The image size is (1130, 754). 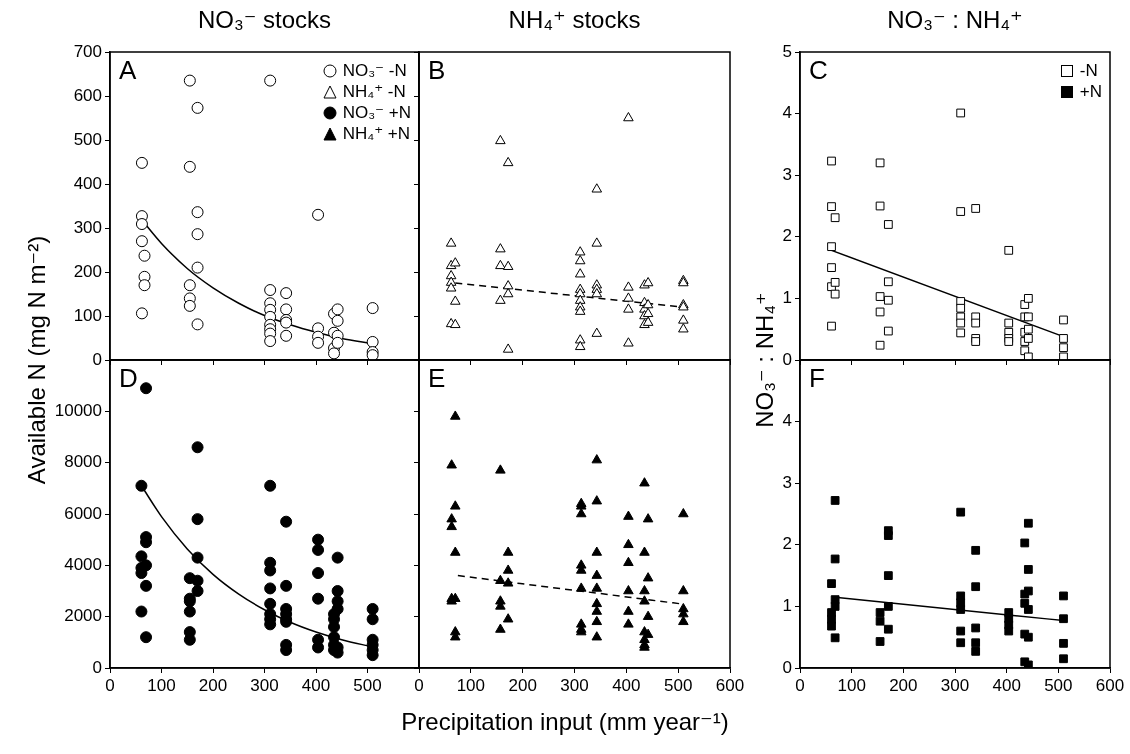 What do you see at coordinates (87, 183) in the screenshot?
I see `y-tick-label: 400` at bounding box center [87, 183].